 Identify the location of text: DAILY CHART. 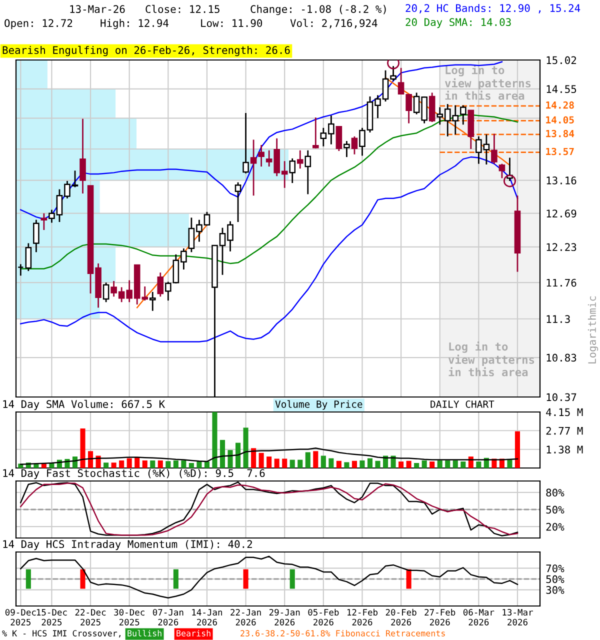
(462, 404).